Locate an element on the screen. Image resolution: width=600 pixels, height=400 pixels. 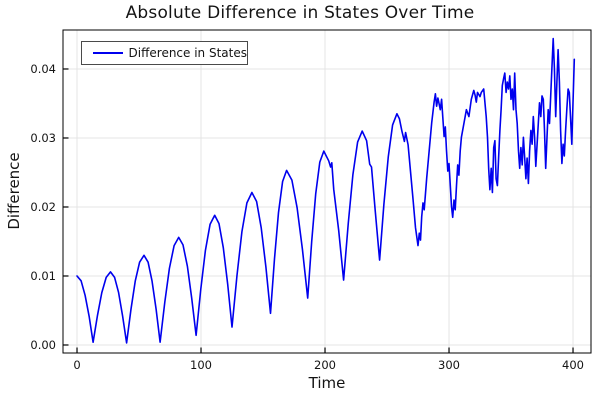
y-tick-label: 0.03 is located at coordinates (43, 138).